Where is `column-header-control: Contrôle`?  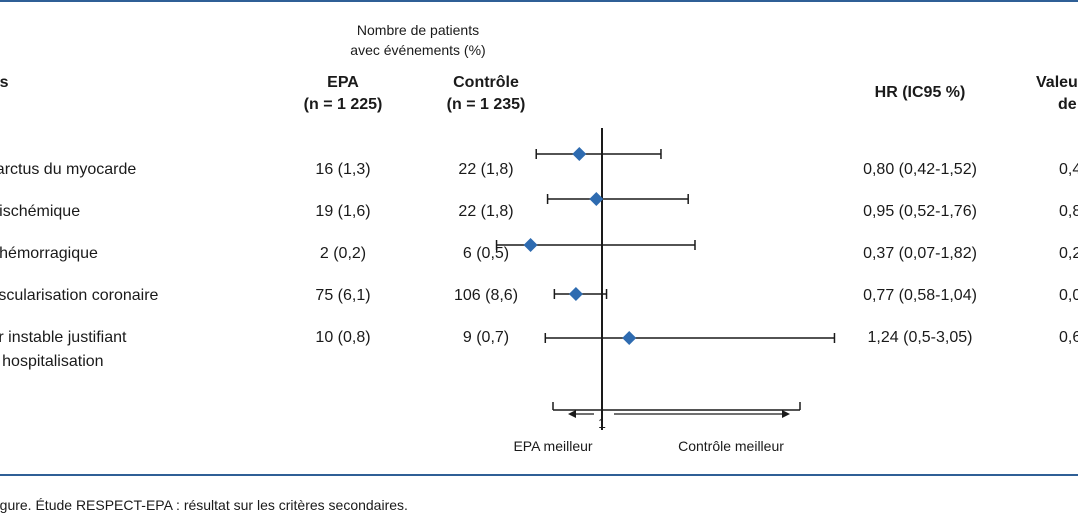 column-header-control: Contrôle is located at coordinates (486, 82).